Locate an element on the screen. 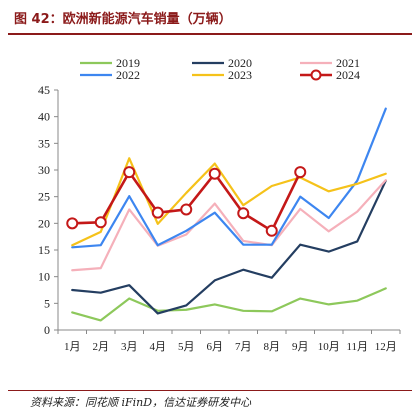 This screenshot has width=420, height=414. x-tick-label: 9月 is located at coordinates (300, 347).